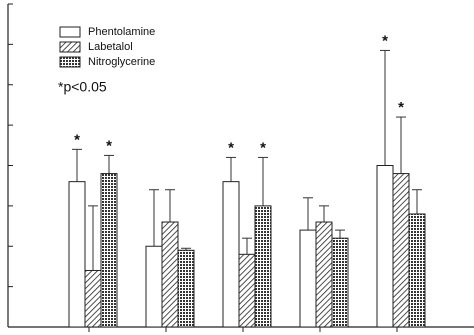 This screenshot has width=474, height=335. Describe the element at coordinates (121, 32) in the screenshot. I see `legend-label: Phentolamine` at that location.